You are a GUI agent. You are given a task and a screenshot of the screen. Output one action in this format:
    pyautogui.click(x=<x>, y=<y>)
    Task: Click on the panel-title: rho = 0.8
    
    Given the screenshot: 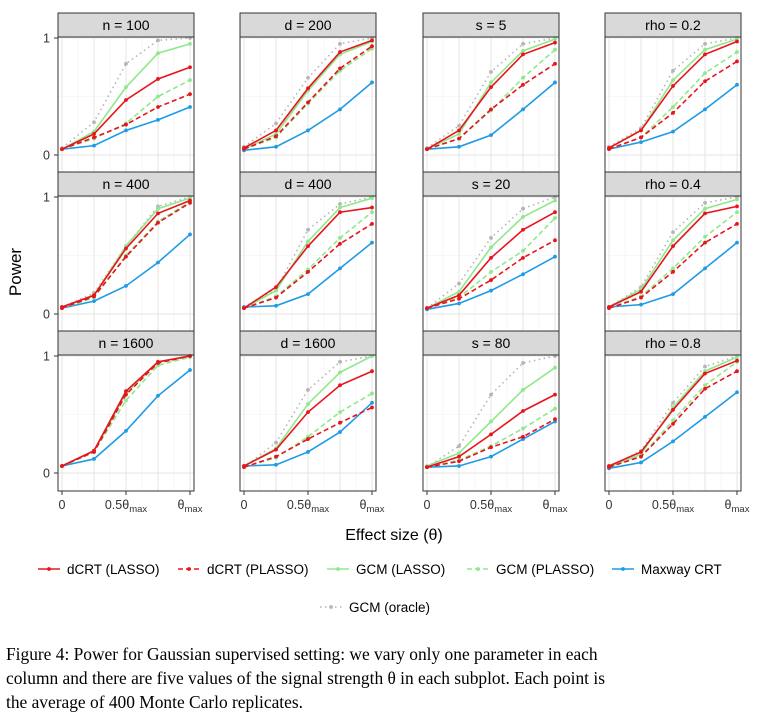 What is the action you would take?
    pyautogui.click(x=673, y=343)
    